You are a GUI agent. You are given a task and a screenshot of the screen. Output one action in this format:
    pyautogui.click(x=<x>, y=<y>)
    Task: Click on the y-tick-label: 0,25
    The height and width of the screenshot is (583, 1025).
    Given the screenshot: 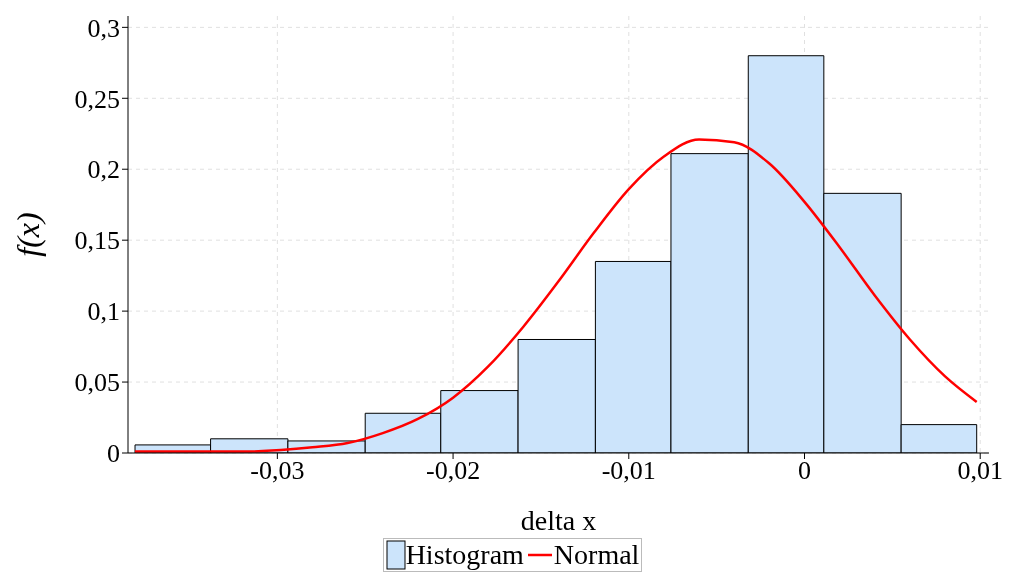 What is the action you would take?
    pyautogui.click(x=97, y=99)
    